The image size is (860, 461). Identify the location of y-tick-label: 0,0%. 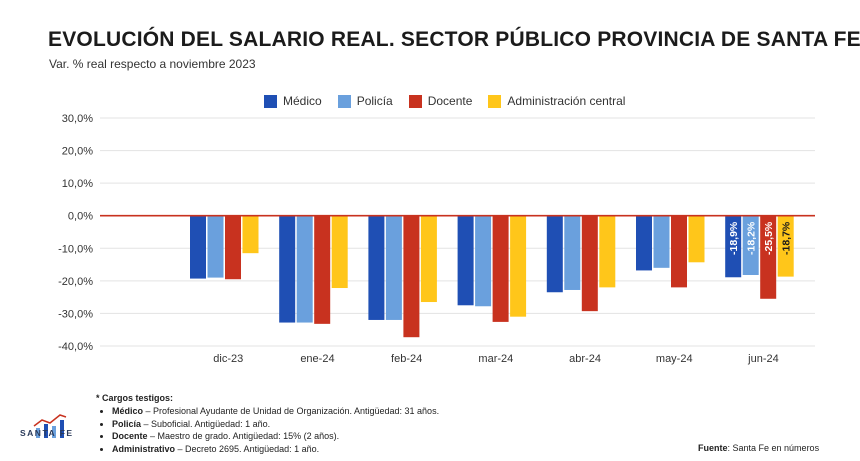
(80, 217).